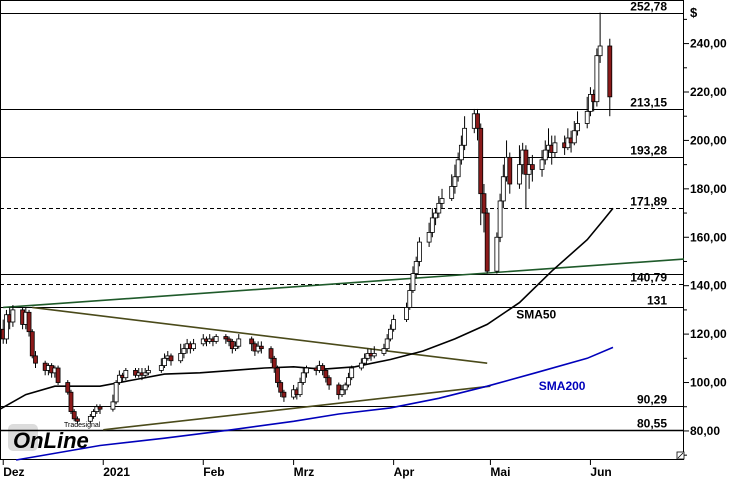  I want to click on y-tick-label: 120,00, so click(708, 334).